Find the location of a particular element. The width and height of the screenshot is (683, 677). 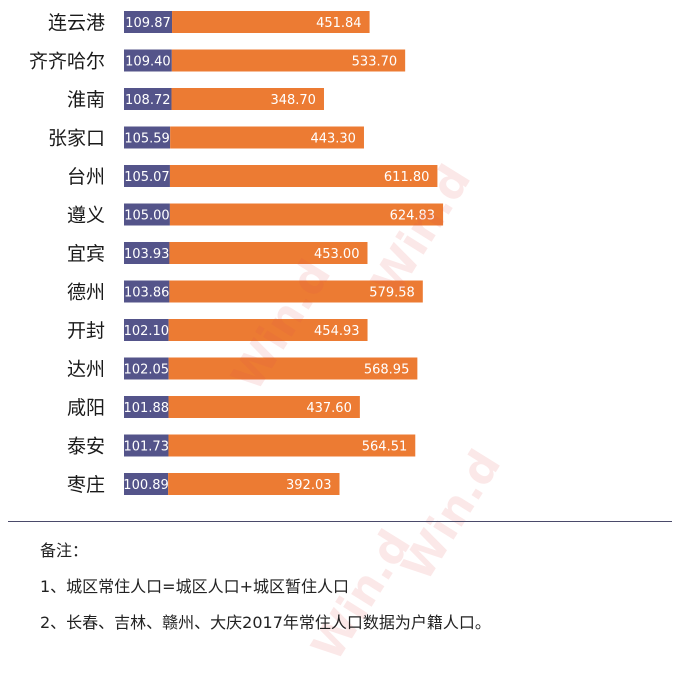

category-label: 开封 is located at coordinates (86, 331).